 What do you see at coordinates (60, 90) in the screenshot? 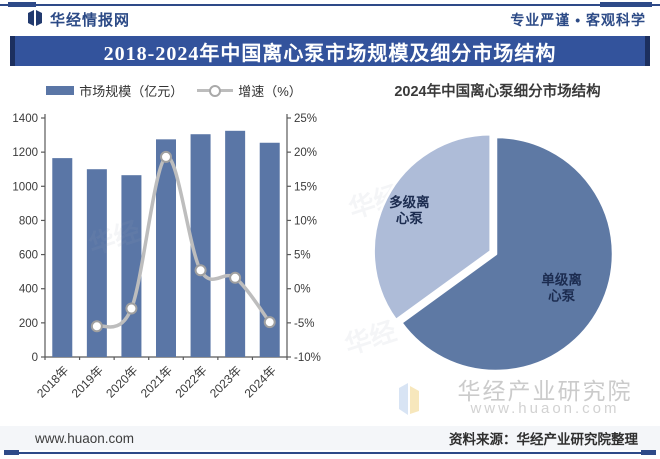
I see `bar-series-swatch` at bounding box center [60, 90].